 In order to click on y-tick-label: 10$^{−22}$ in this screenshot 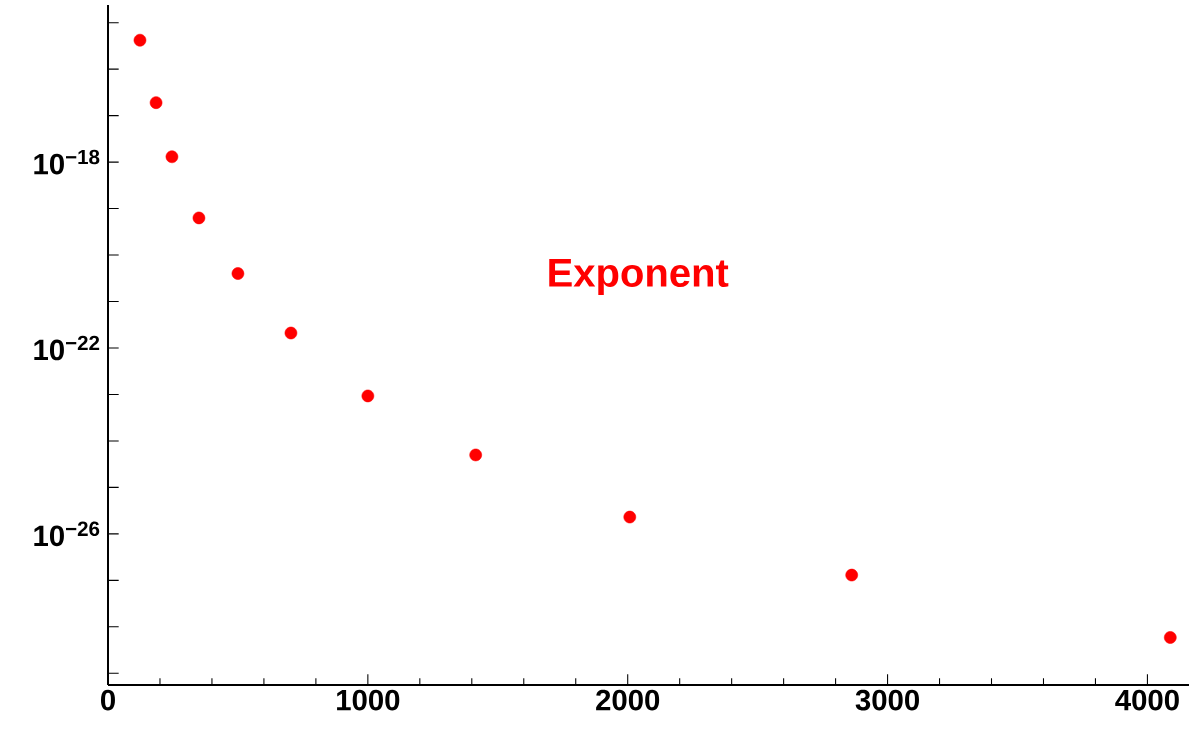, I will do `click(67, 348)`.